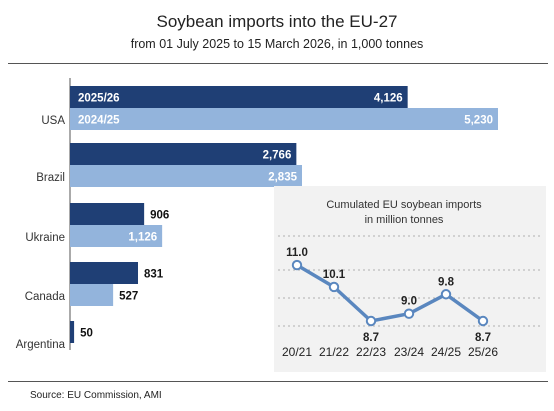 The width and height of the screenshot is (554, 411). I want to click on source-note: Source: EU Commission, AMI, so click(96, 395).